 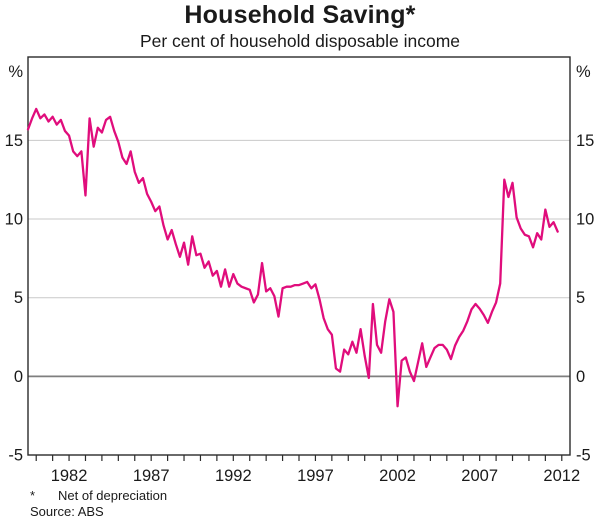 I want to click on y-tick-label-left: 10, so click(x=14, y=220).